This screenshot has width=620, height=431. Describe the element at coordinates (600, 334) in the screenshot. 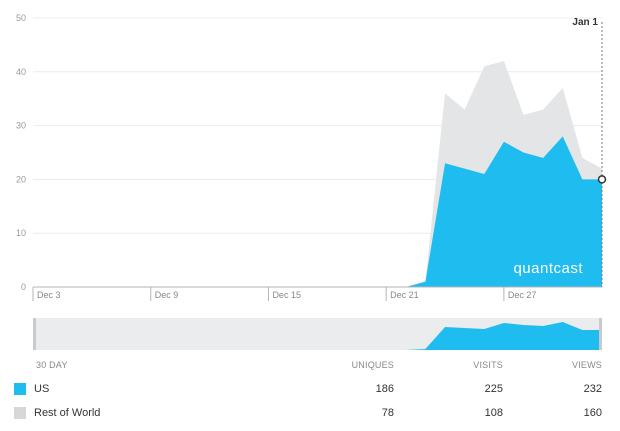

I see `navigator-right-handle` at that location.